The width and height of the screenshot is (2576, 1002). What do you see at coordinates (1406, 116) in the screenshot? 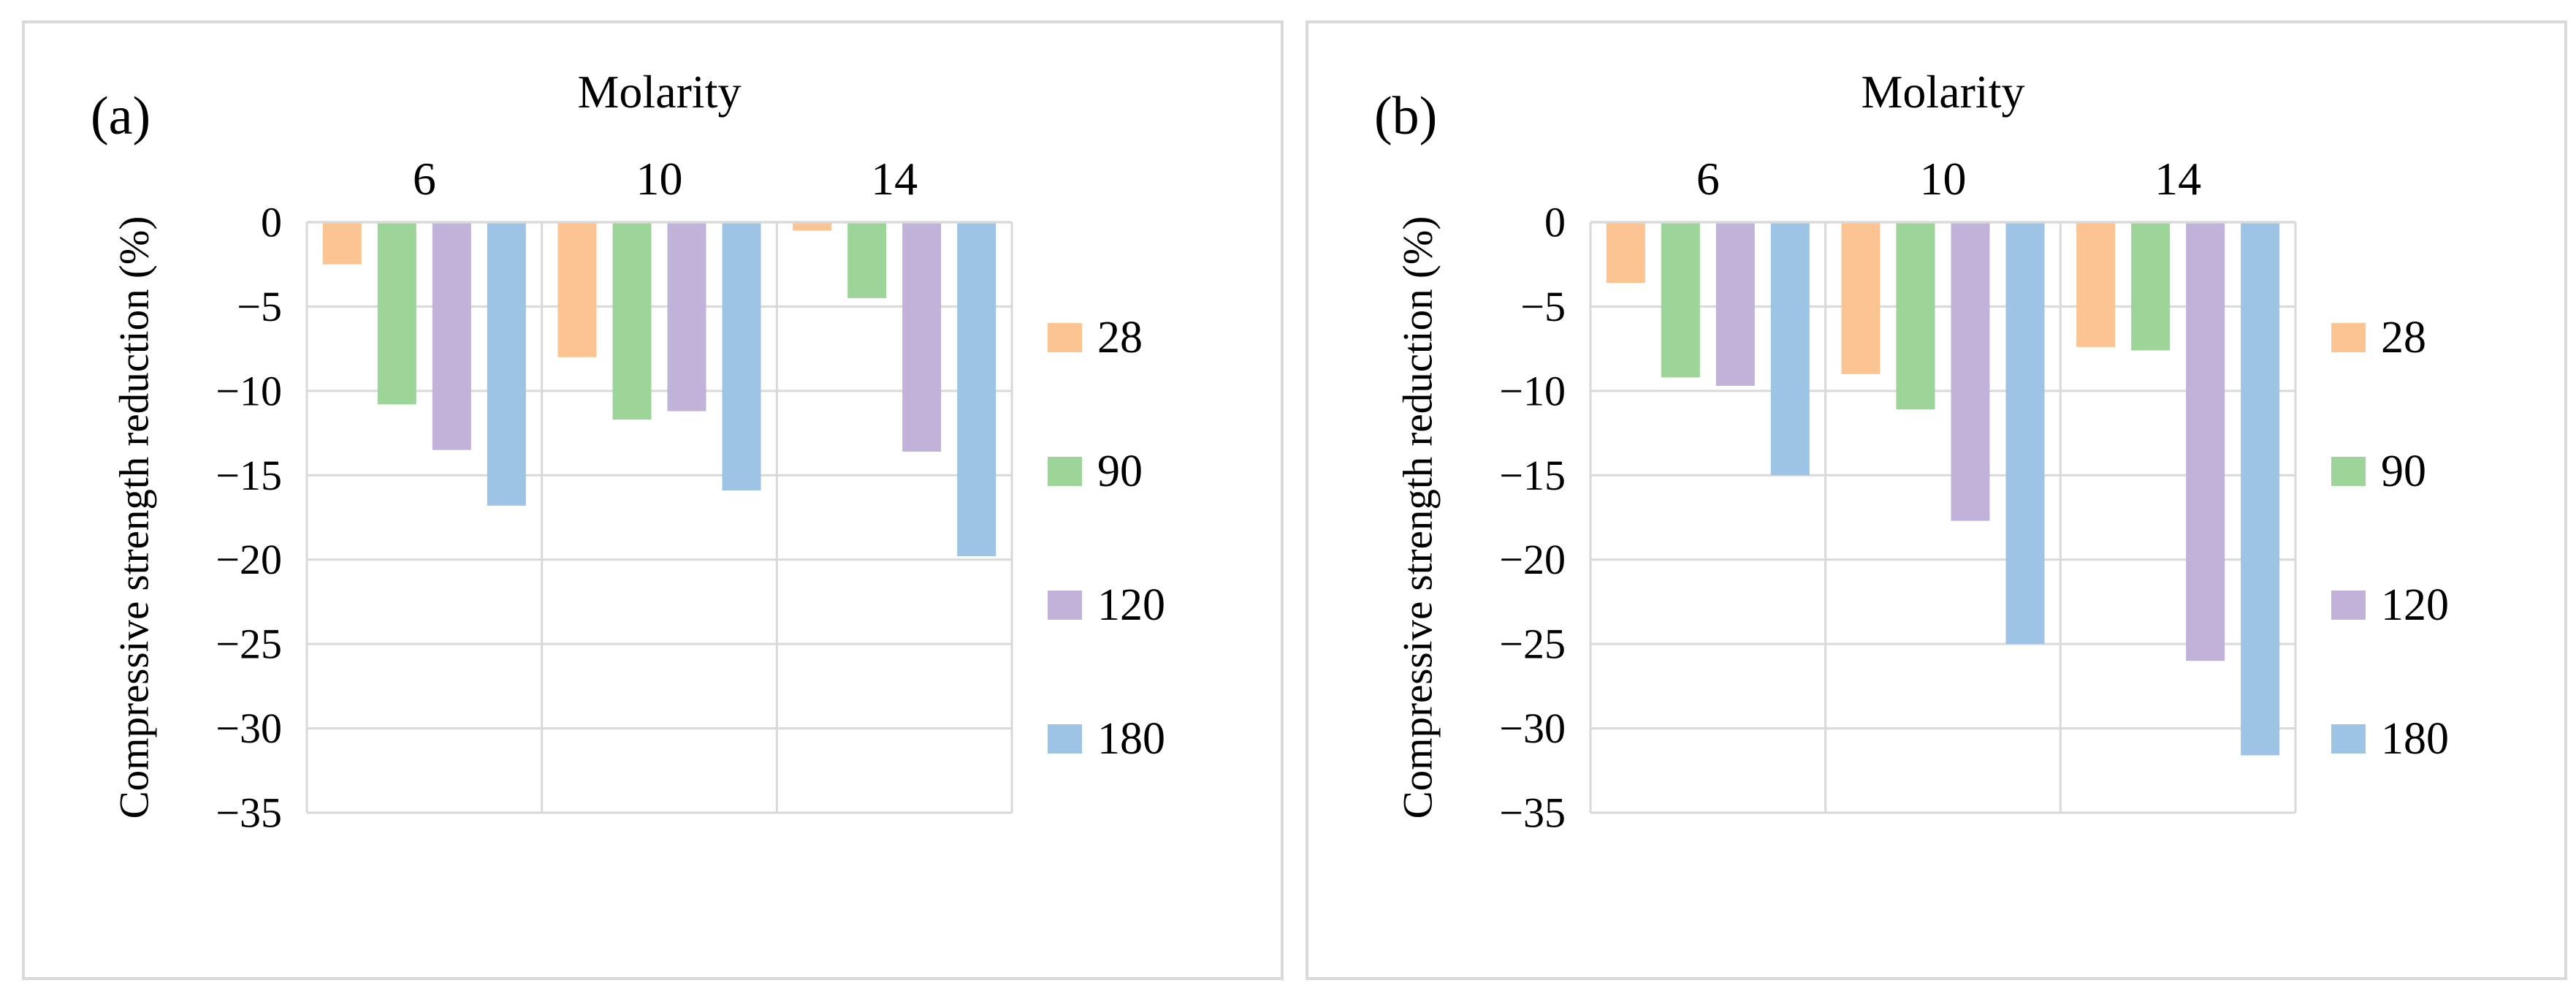
I see `panel-b-label: (b)` at bounding box center [1406, 116].